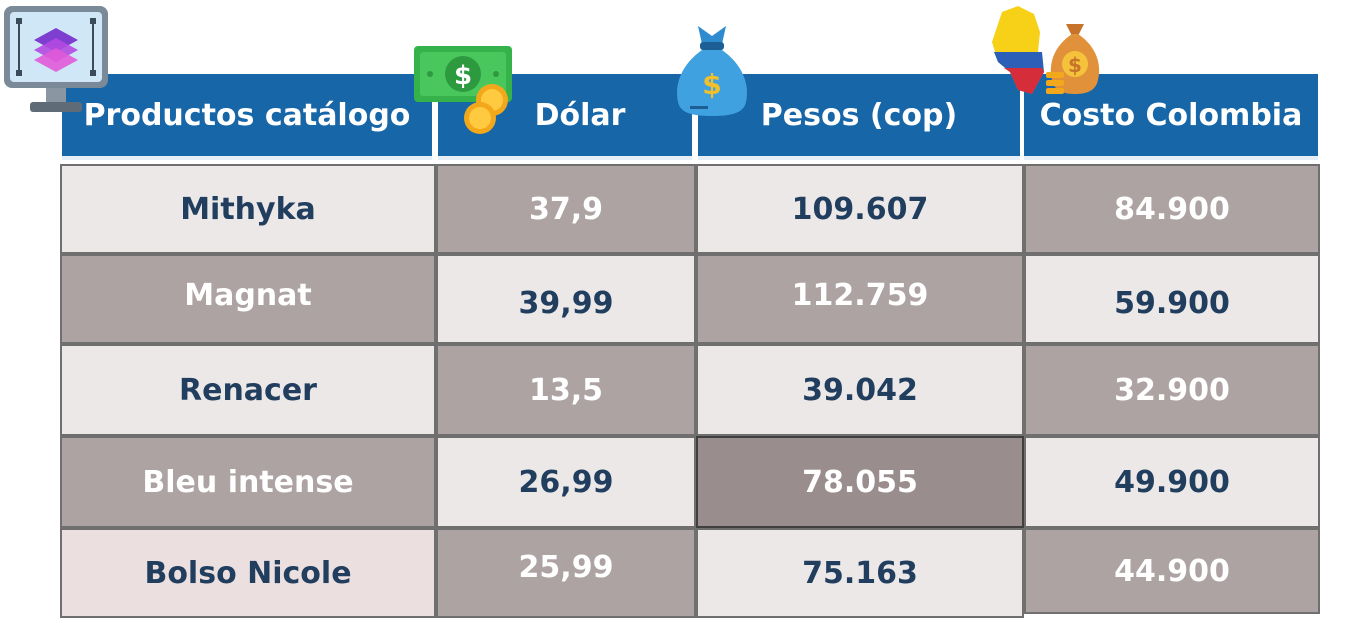  Describe the element at coordinates (248, 390) in the screenshot. I see `cell-product-3: Renacer` at that location.